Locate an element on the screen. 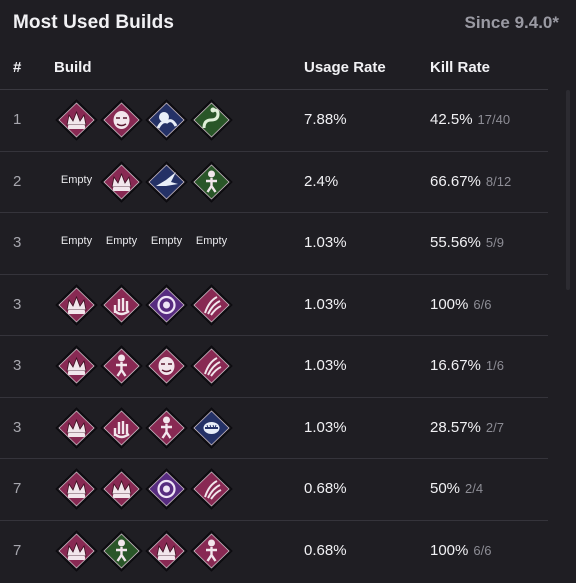 The width and height of the screenshot is (576, 583). table-row: 3 1.03% 16.67% 1/6 is located at coordinates (274, 367).